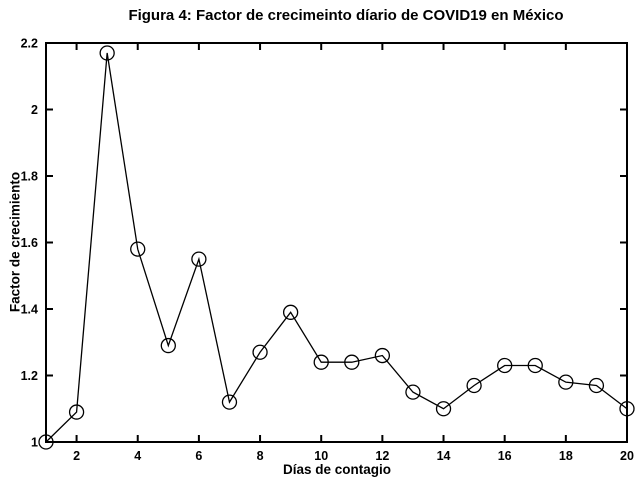 This screenshot has height=480, width=640. I want to click on x-tick-label: 18, so click(566, 456).